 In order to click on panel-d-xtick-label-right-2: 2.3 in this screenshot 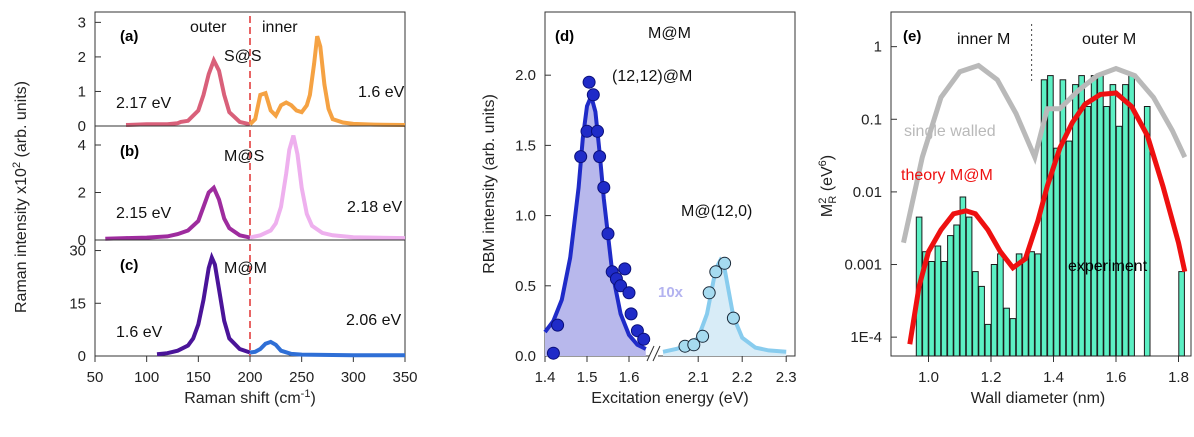, I will do `click(786, 377)`.